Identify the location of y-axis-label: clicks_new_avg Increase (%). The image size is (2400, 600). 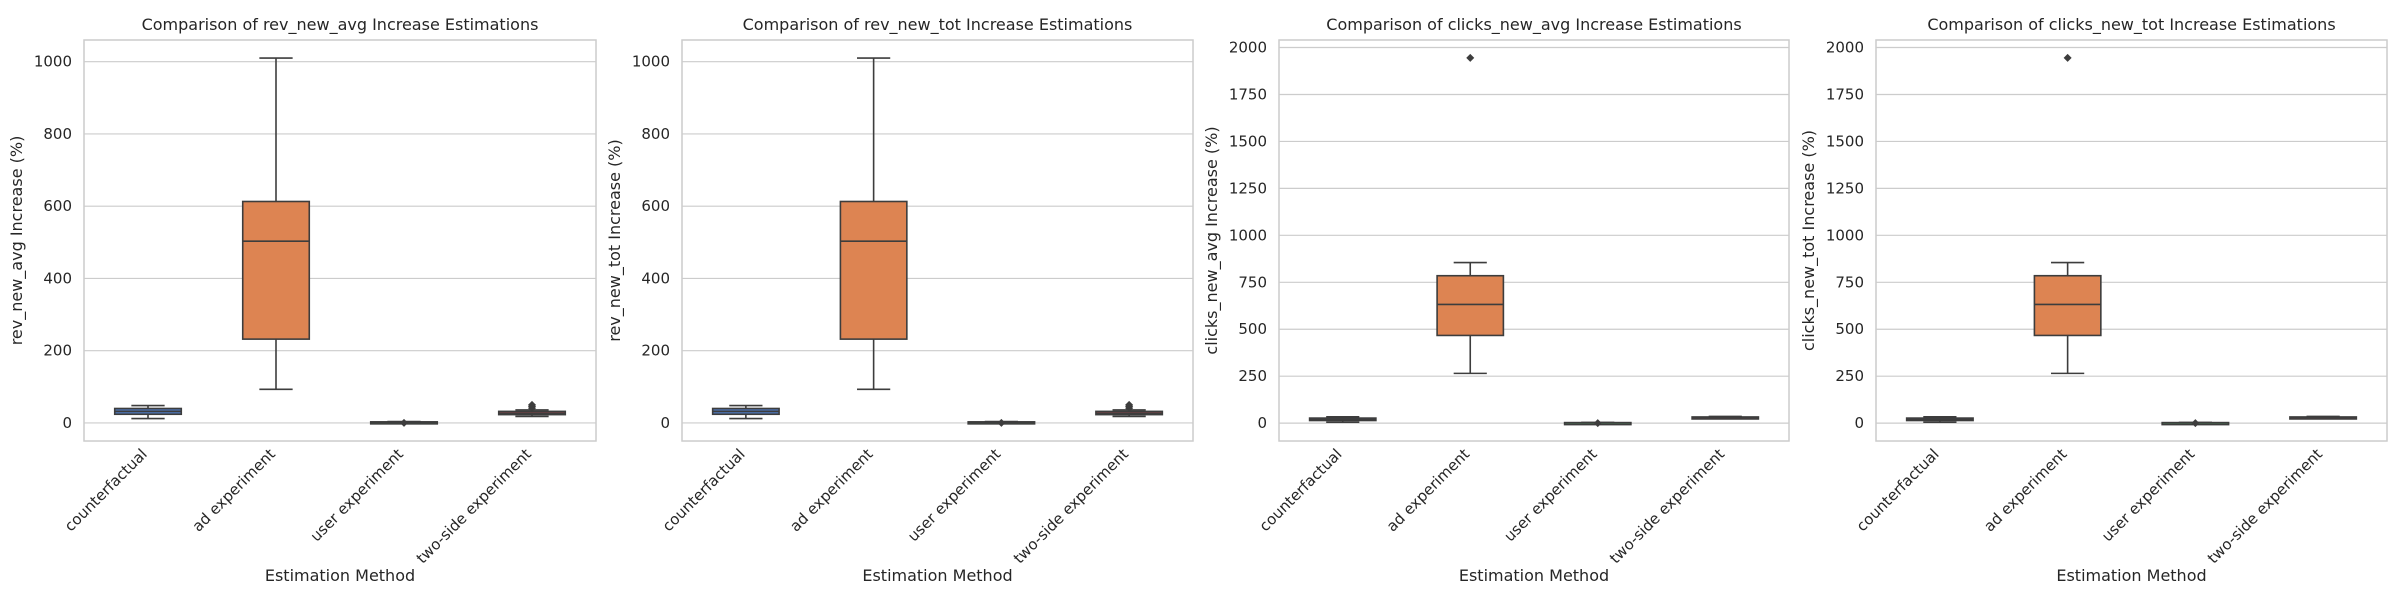
(1212, 240).